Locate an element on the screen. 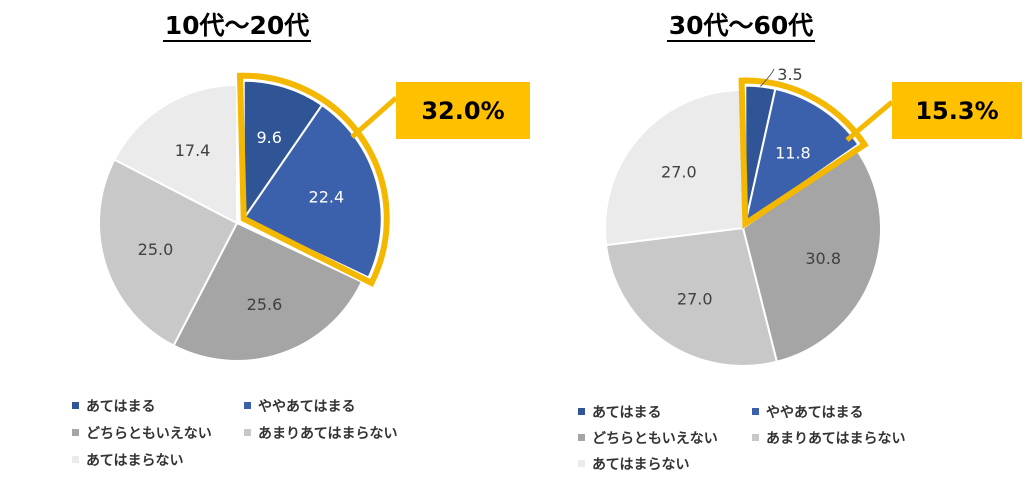  data-label: 22.4 is located at coordinates (327, 196).